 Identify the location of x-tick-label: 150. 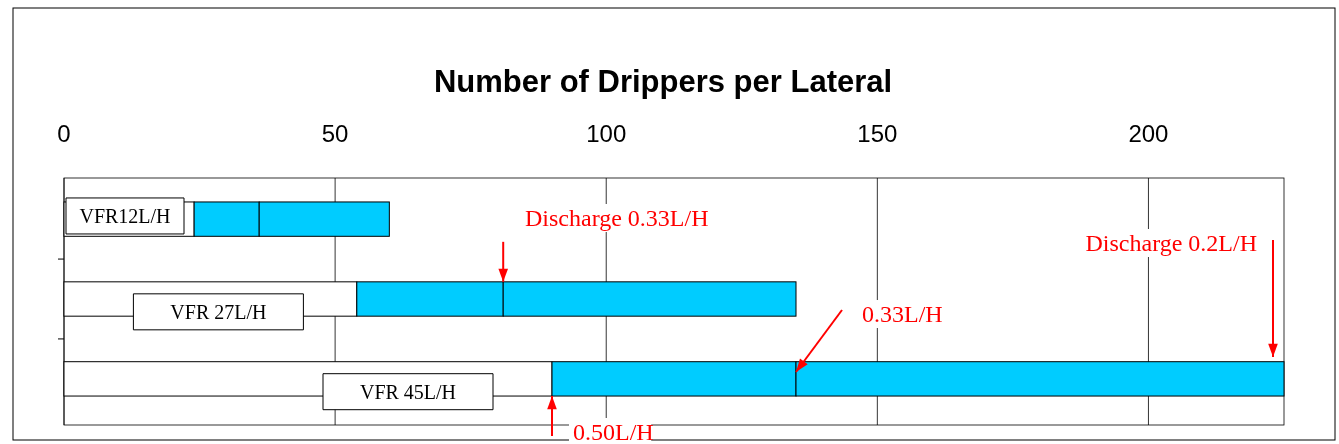
(877, 133).